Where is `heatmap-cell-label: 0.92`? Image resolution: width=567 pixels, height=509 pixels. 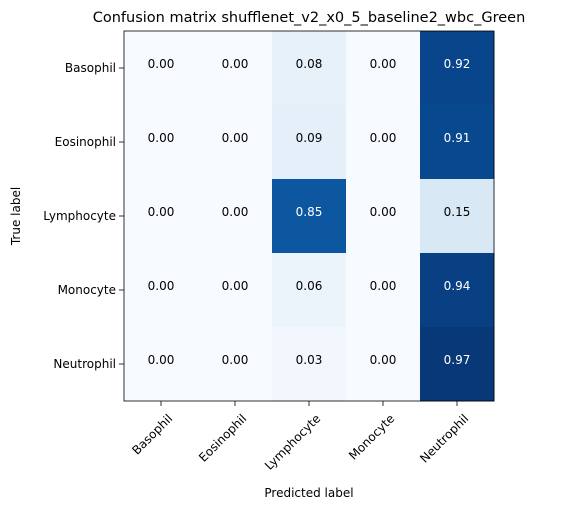 heatmap-cell-label: 0.92 is located at coordinates (457, 64).